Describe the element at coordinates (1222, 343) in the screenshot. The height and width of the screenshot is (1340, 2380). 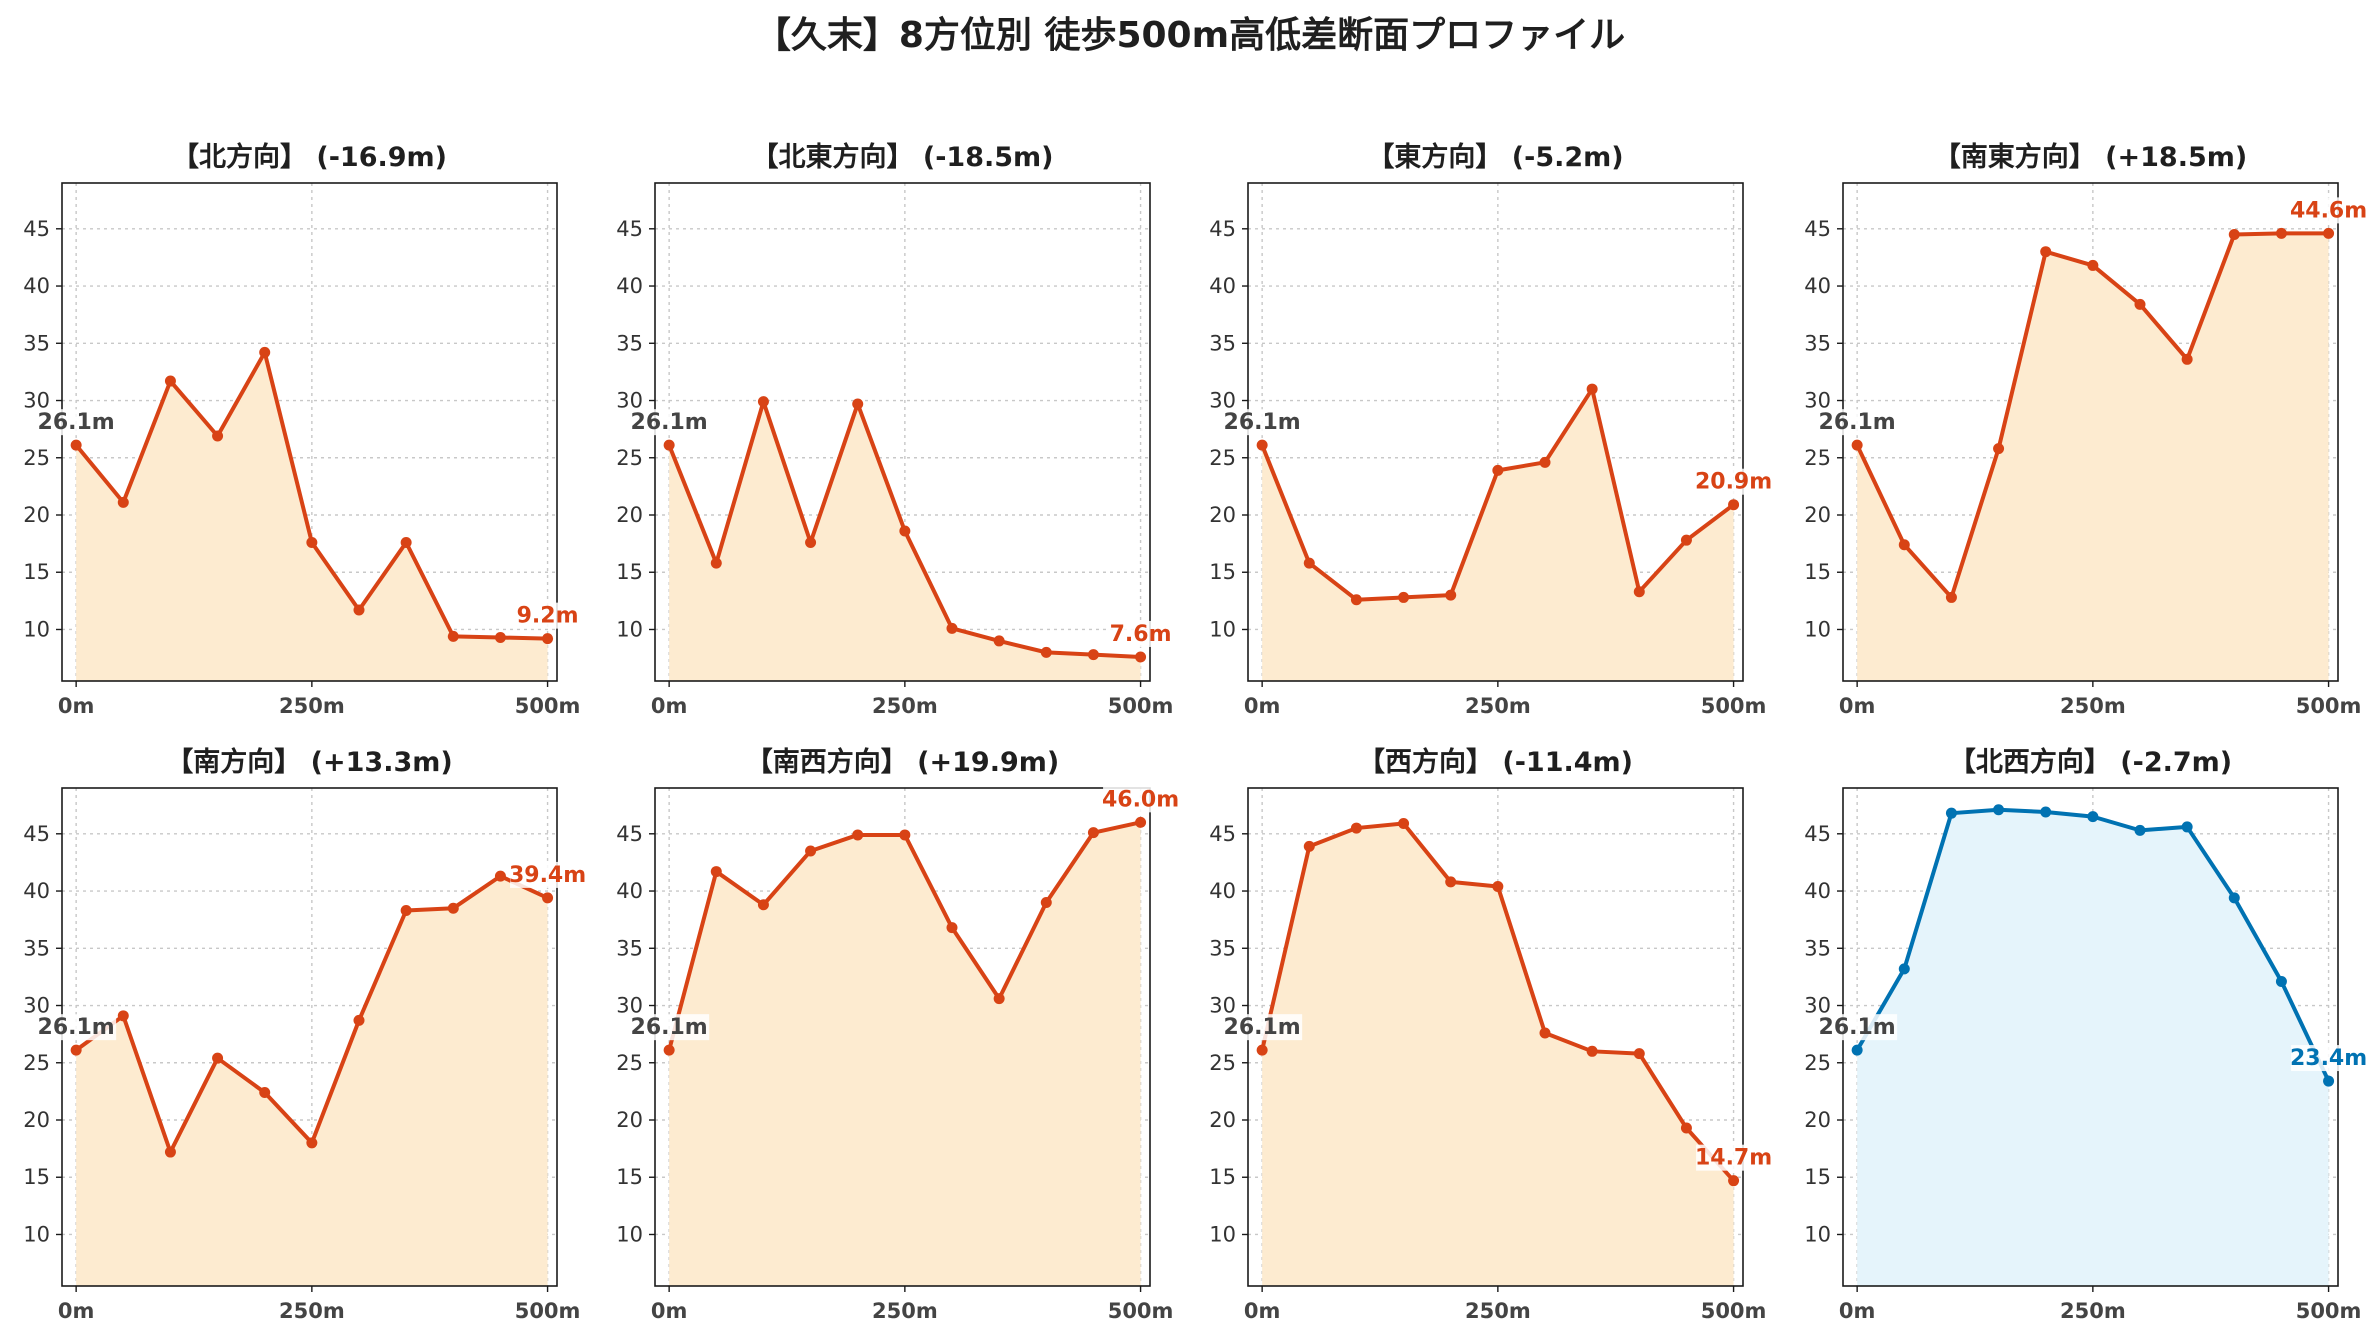
I see `y-tick-label: 35` at that location.